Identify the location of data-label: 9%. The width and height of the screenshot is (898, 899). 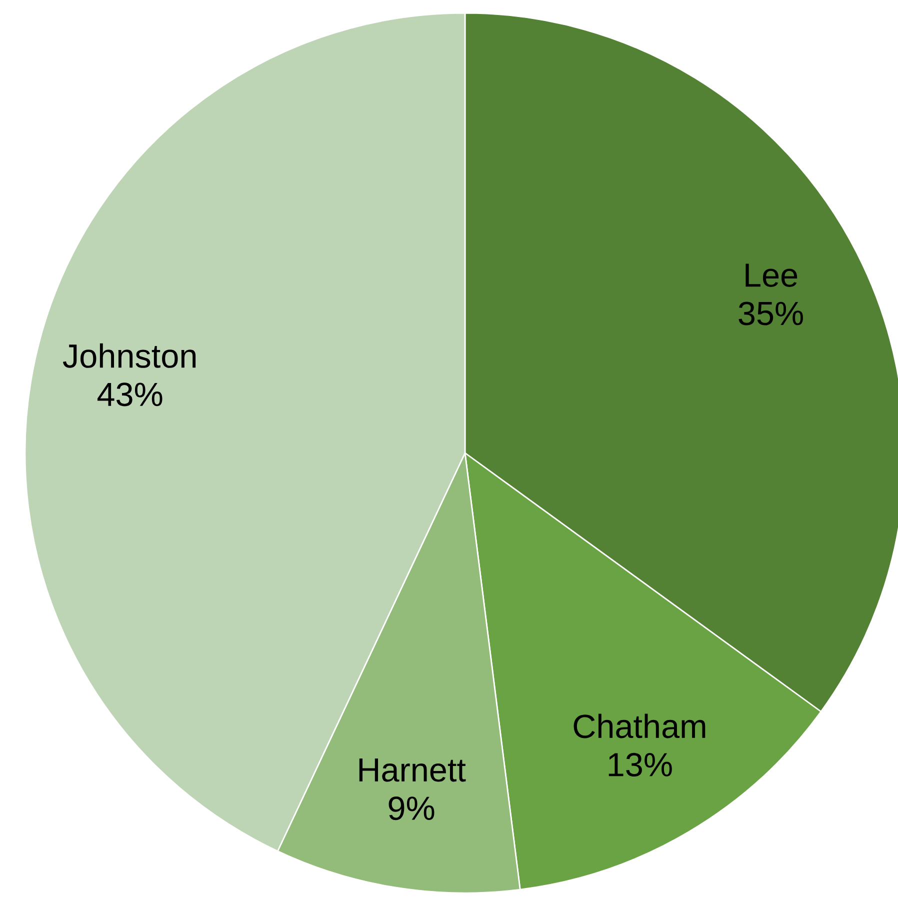
(411, 808).